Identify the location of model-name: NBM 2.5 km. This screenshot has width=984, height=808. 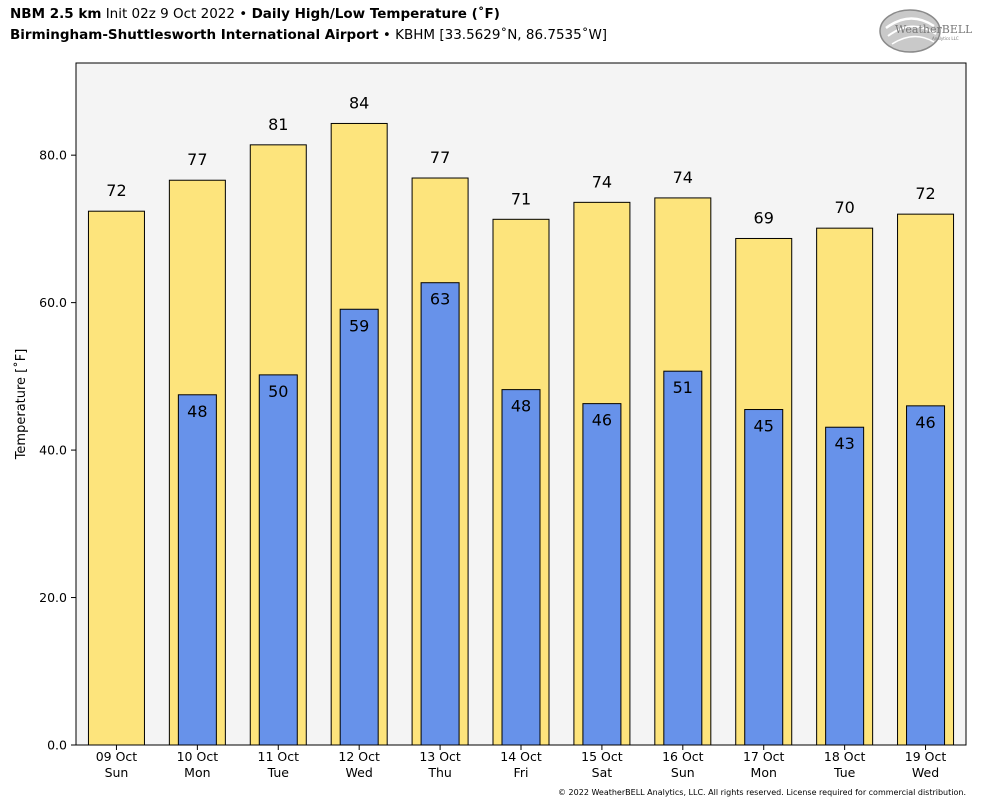
(56, 14).